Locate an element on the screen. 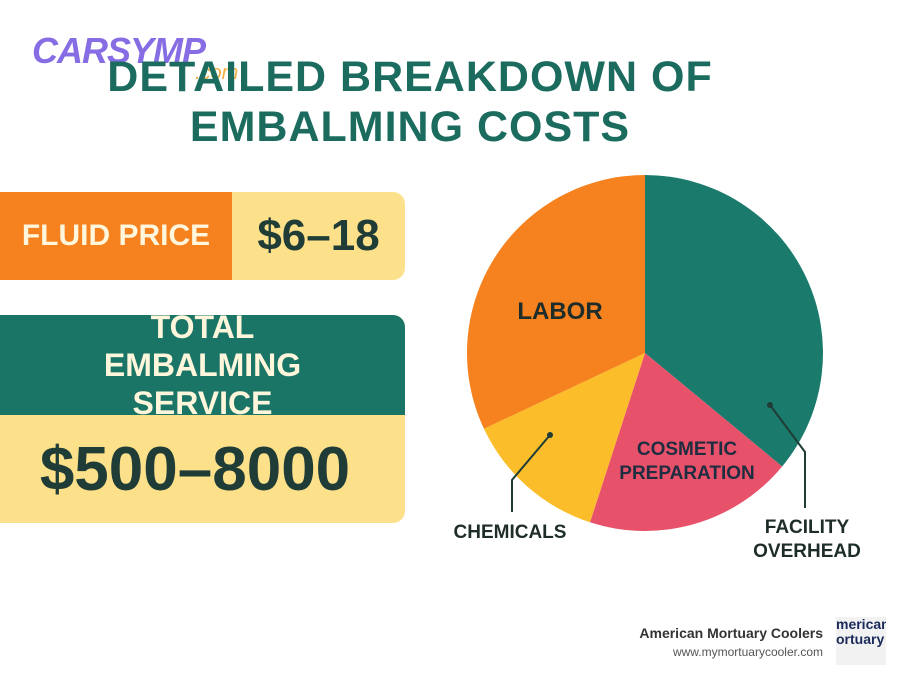 The image size is (900, 674). watermark-brand: CARSYMP is located at coordinates (119, 50).